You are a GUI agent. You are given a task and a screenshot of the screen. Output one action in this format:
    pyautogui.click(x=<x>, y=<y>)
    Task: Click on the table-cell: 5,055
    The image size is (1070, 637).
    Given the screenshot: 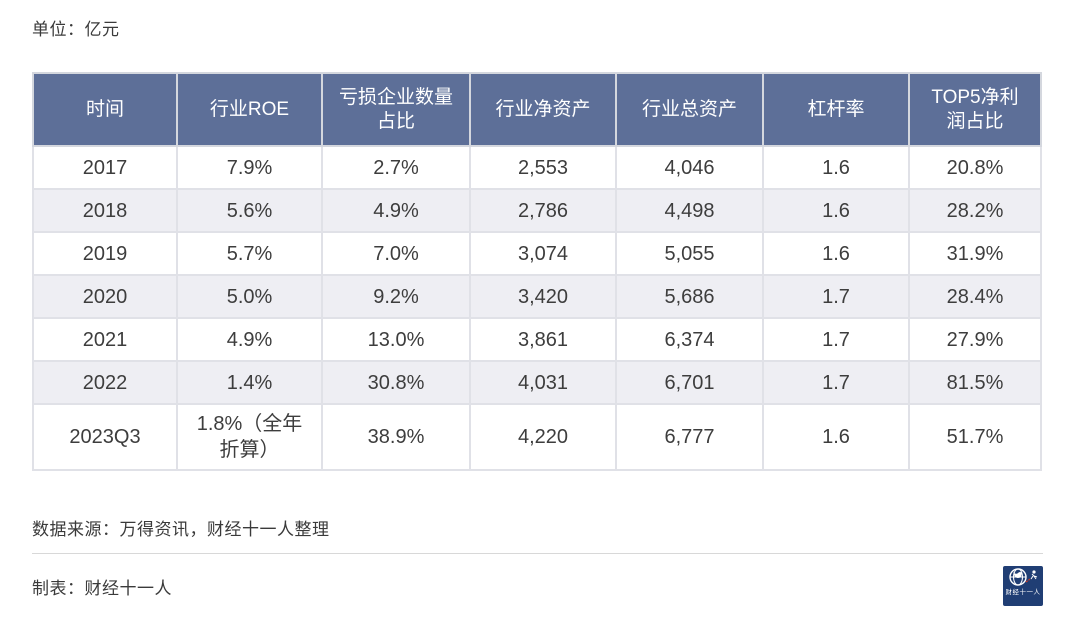 What is the action you would take?
    pyautogui.click(x=689, y=253)
    